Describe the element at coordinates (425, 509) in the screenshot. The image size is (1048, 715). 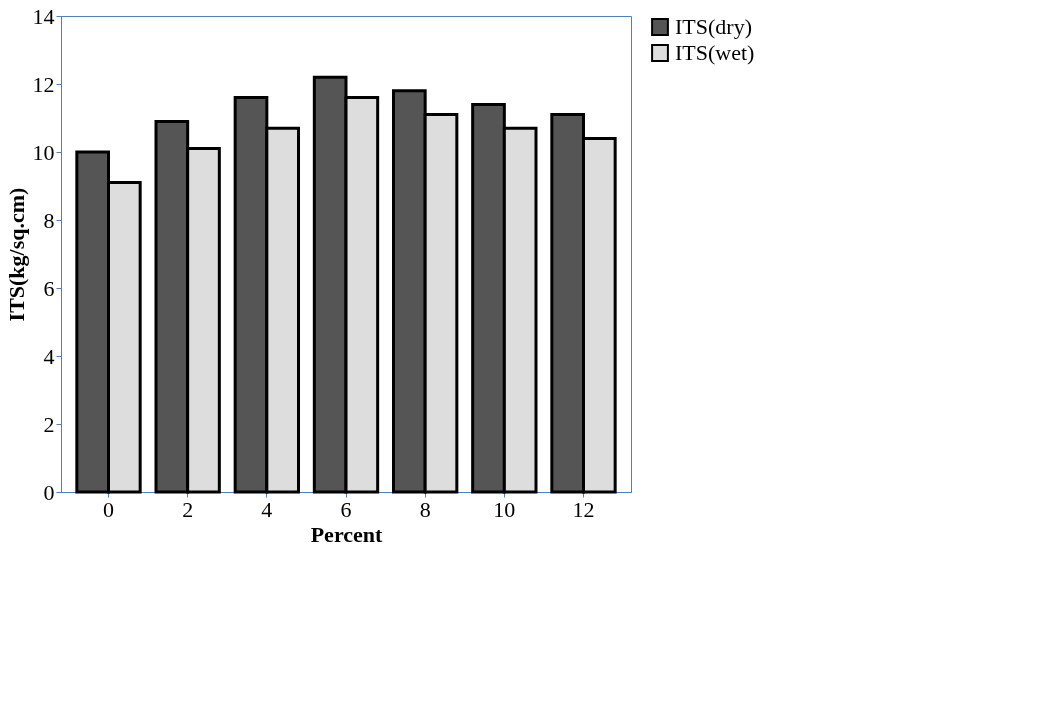
I see `x-tick-label: 8` at that location.